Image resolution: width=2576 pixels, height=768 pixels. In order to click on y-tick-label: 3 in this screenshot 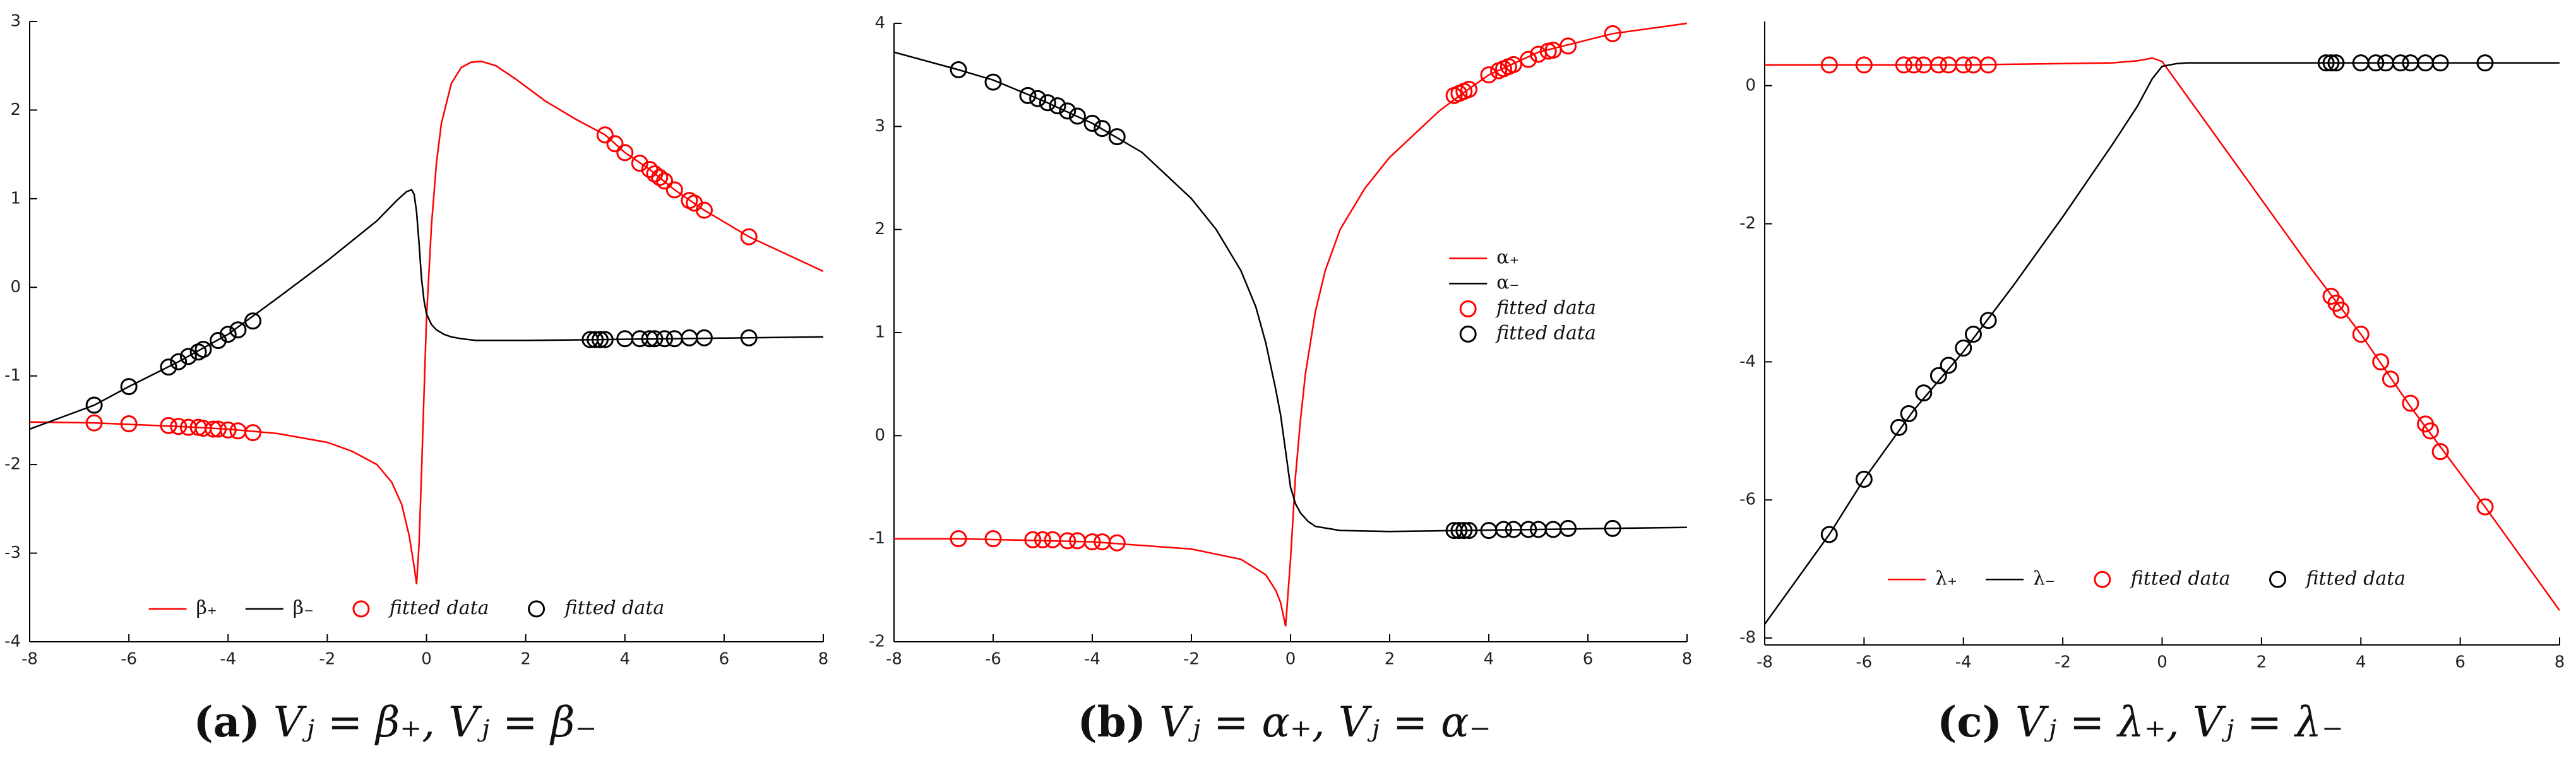, I will do `click(15, 21)`.